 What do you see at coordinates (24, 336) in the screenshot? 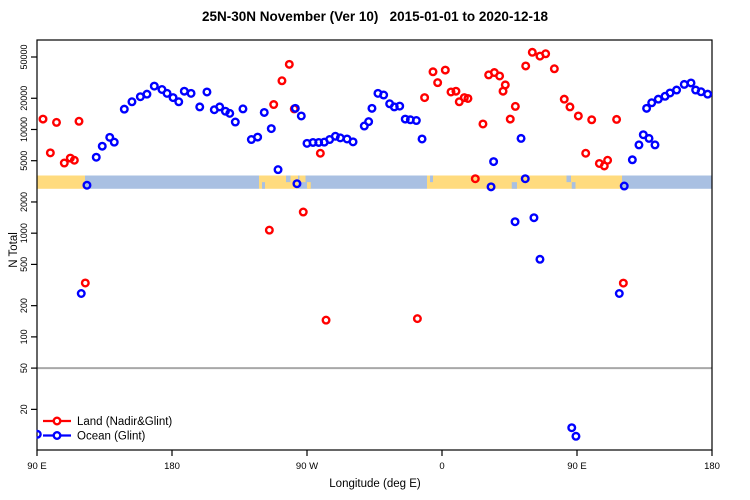
I see `y-tick-label: 100` at bounding box center [24, 336].